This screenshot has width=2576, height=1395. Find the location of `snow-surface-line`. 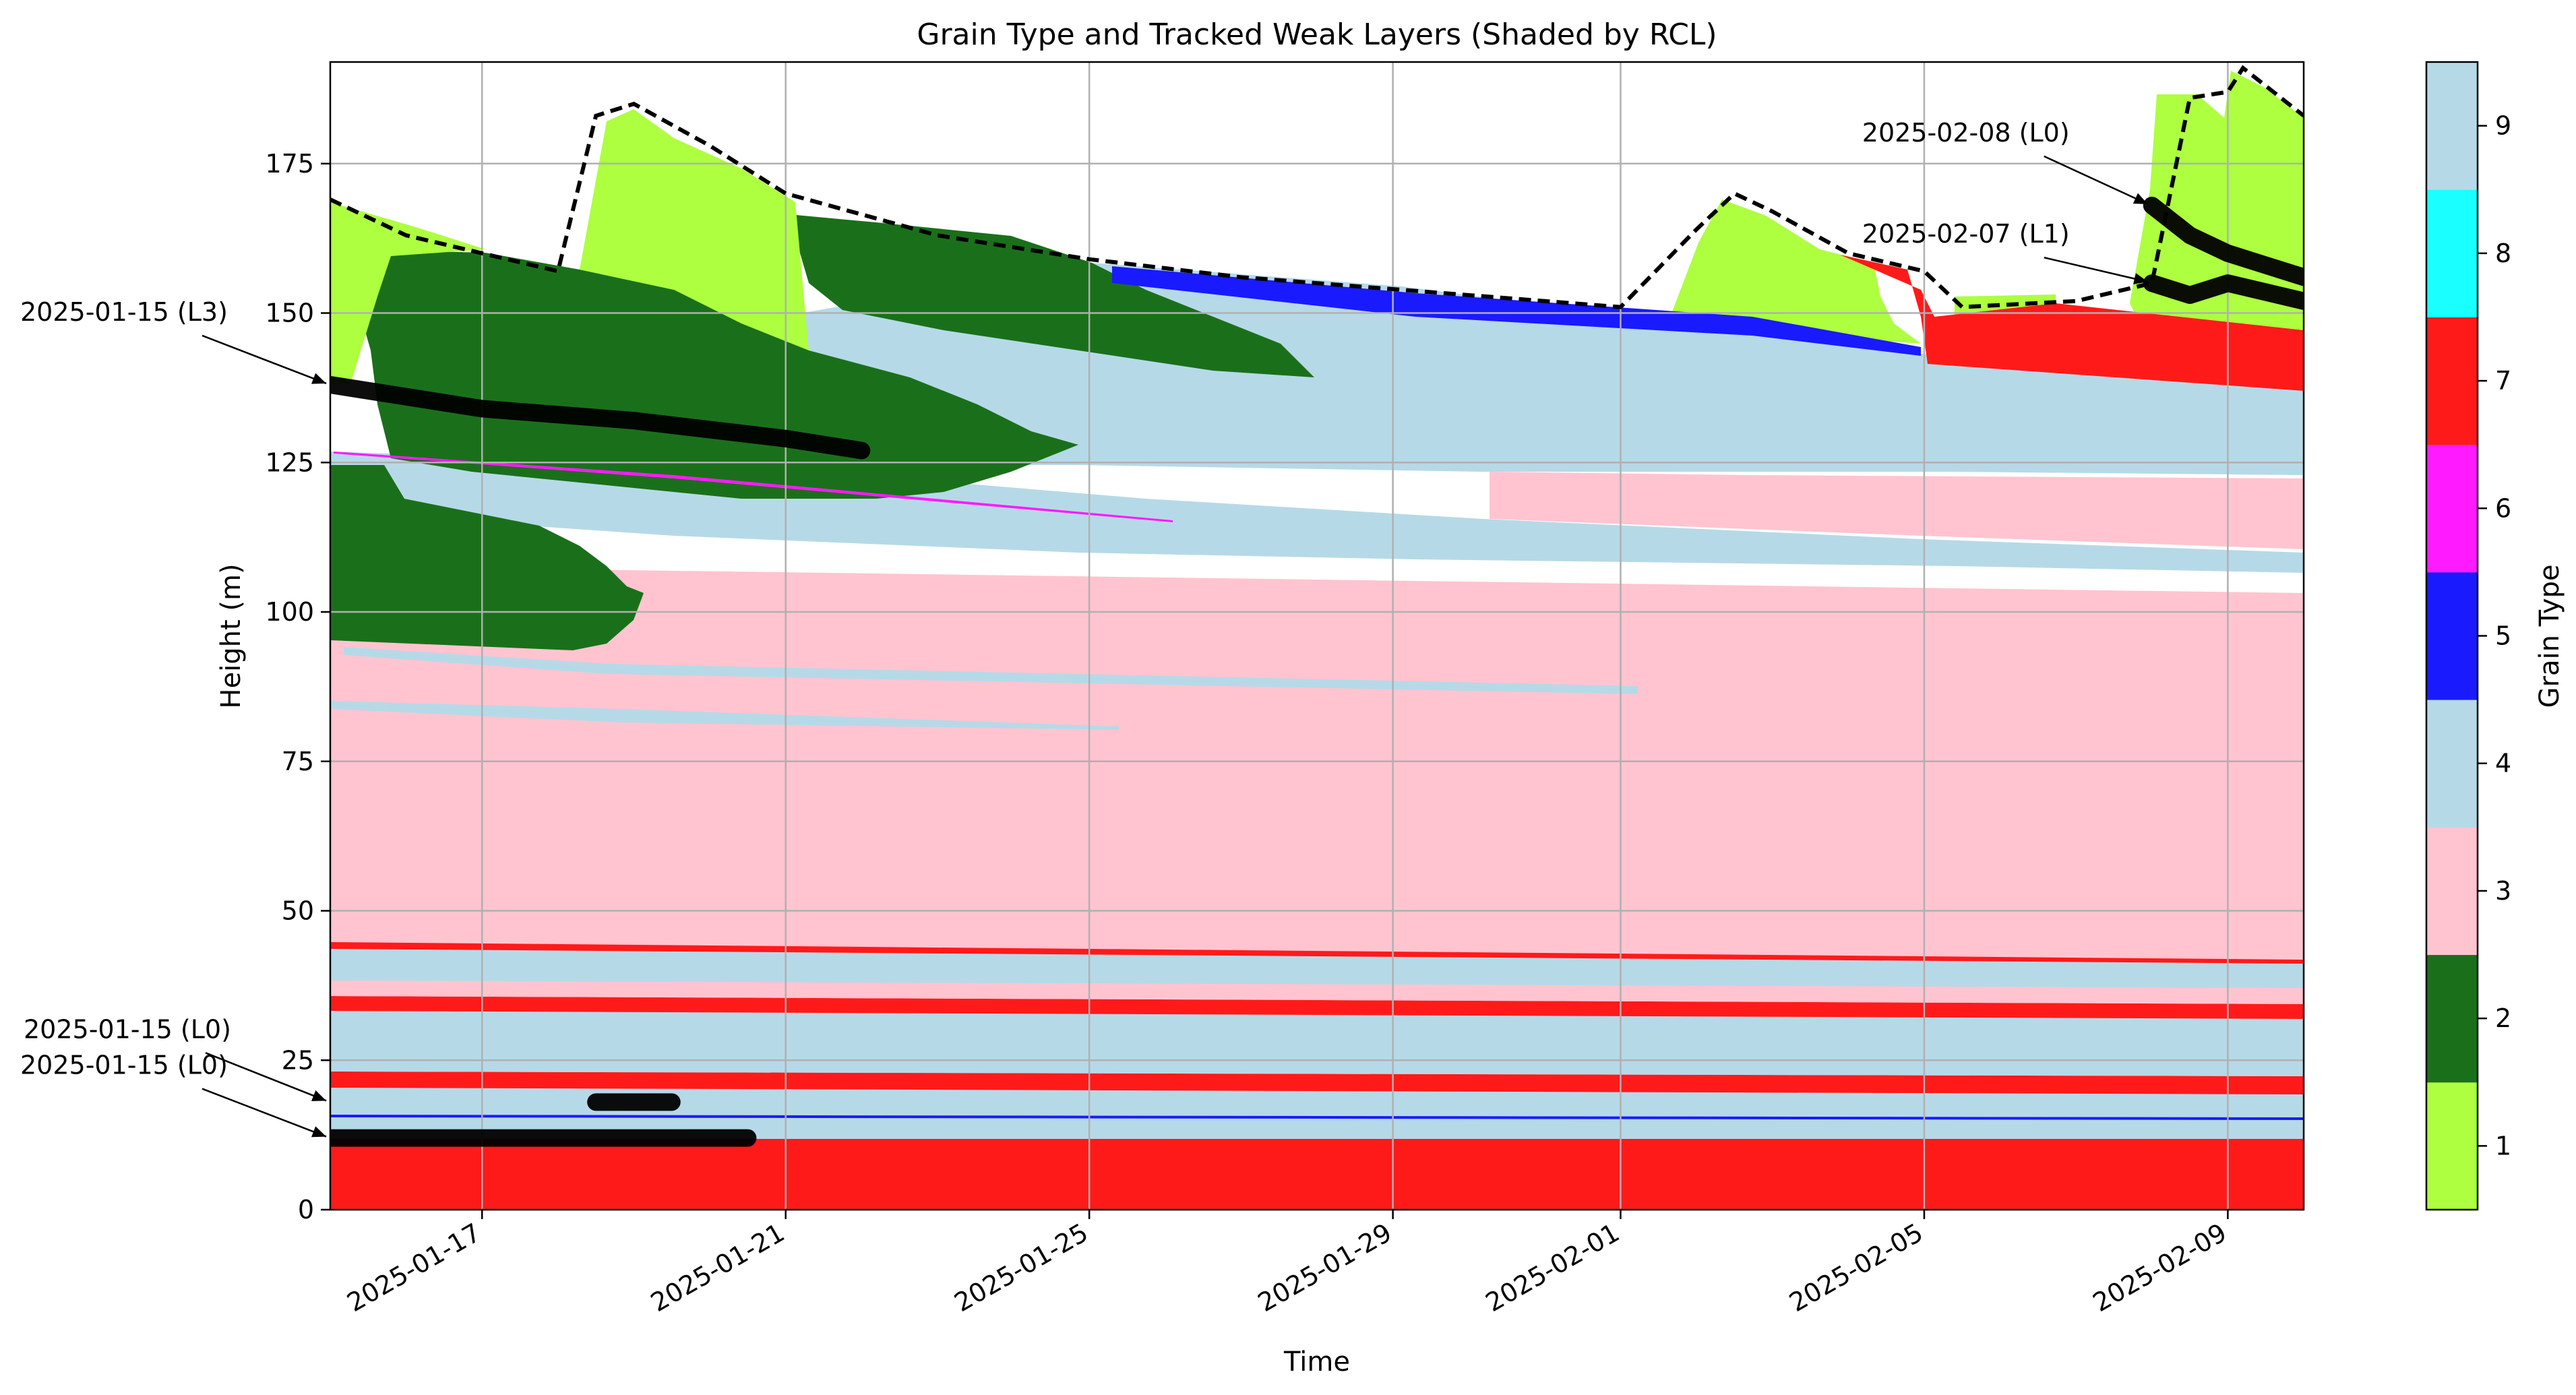

snow-surface-line is located at coordinates (1317, 187).